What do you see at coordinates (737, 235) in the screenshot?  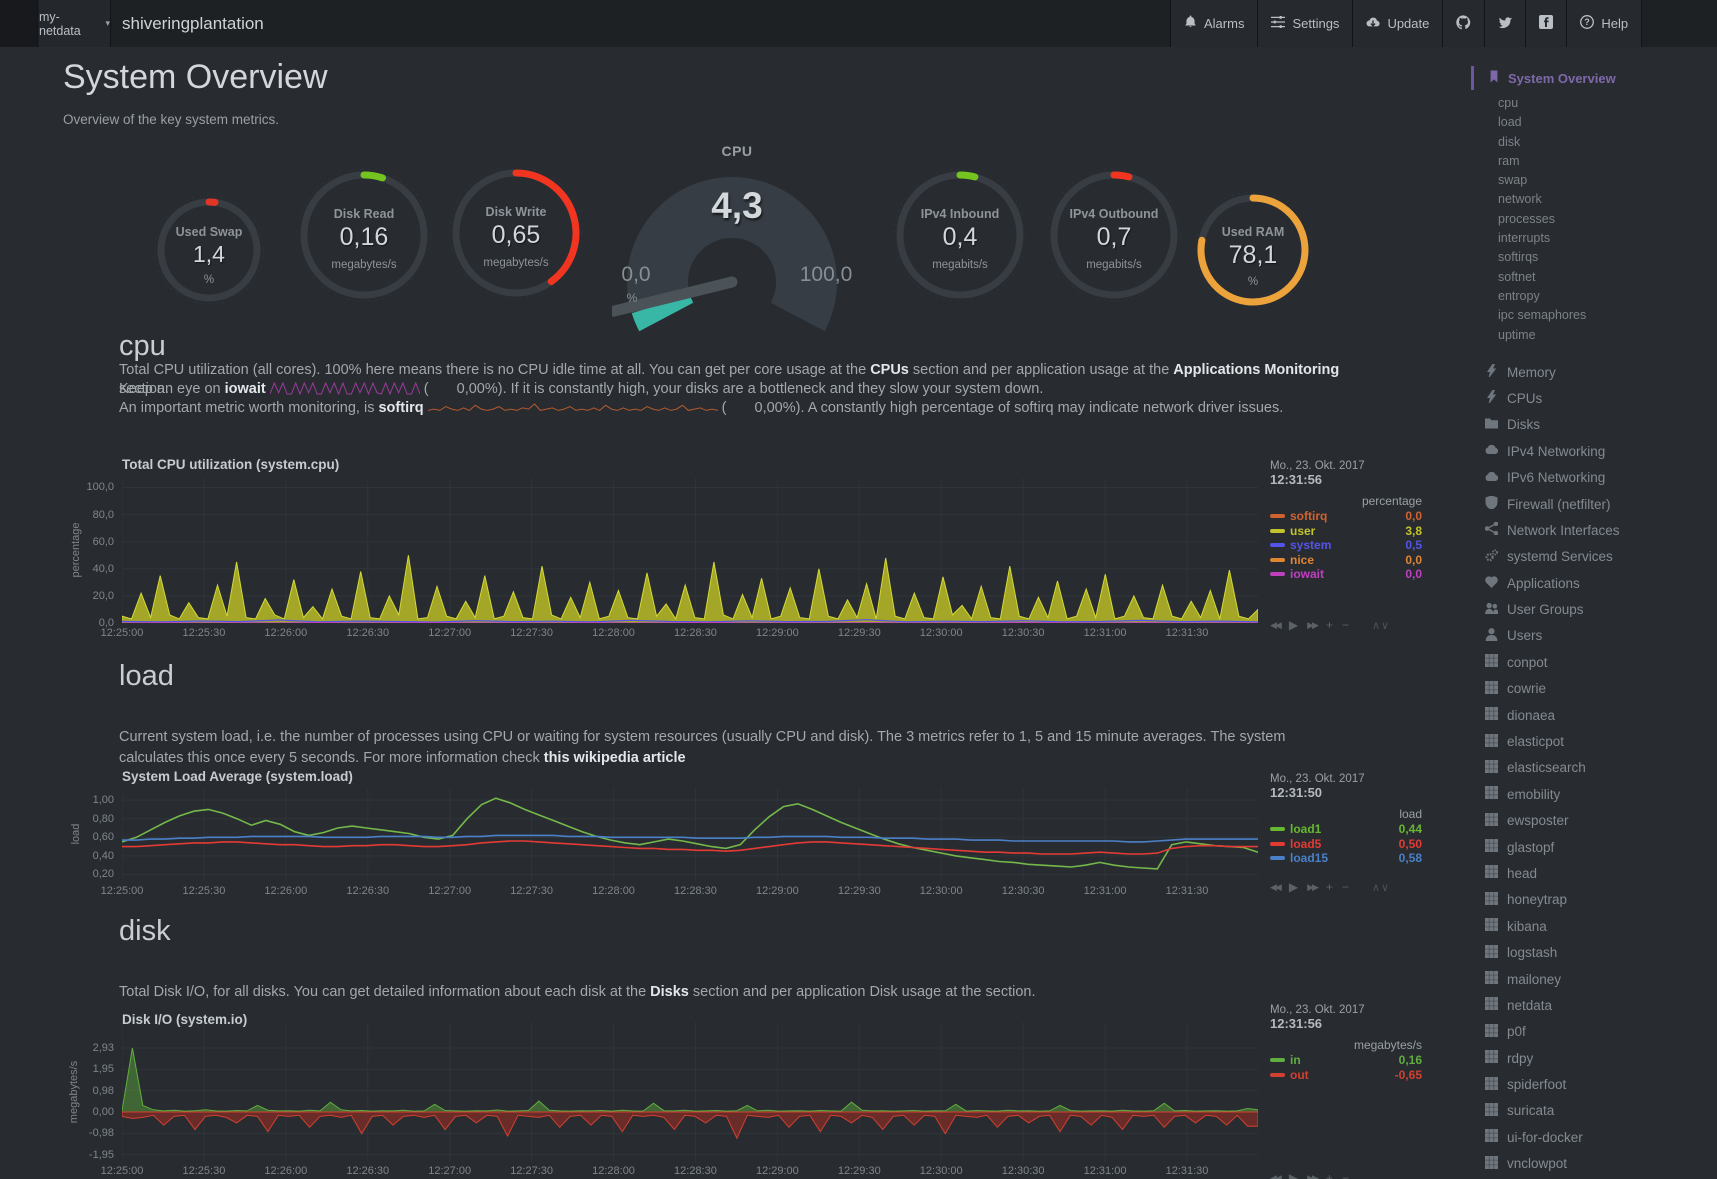 I see `cpu-gauge: CPU 4,3 0,0 100,0 %` at bounding box center [737, 235].